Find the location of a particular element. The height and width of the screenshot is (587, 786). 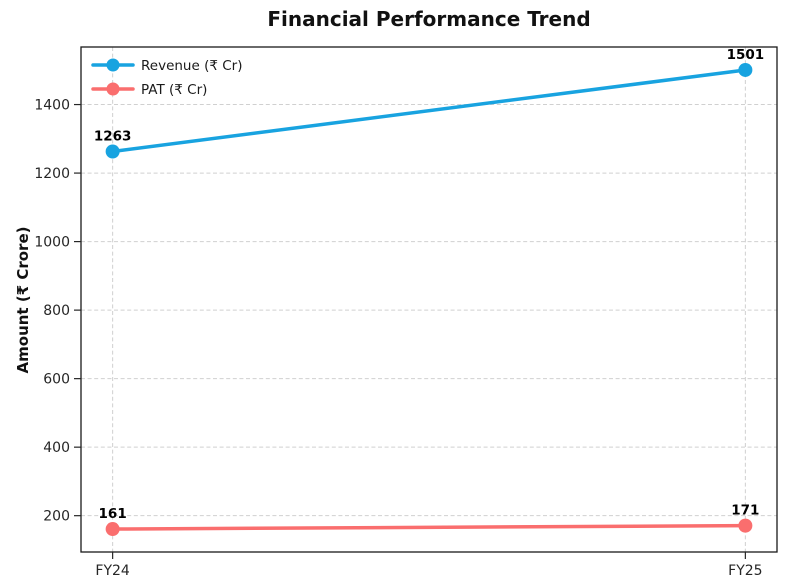

pat-data-label: 161 is located at coordinates (113, 514).